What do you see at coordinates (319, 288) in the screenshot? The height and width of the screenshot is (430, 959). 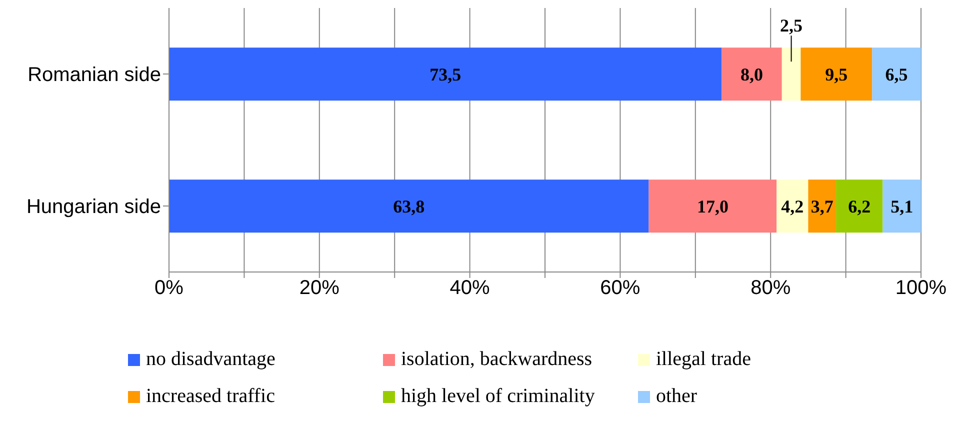 I see `x-tick-label: 20%` at bounding box center [319, 288].